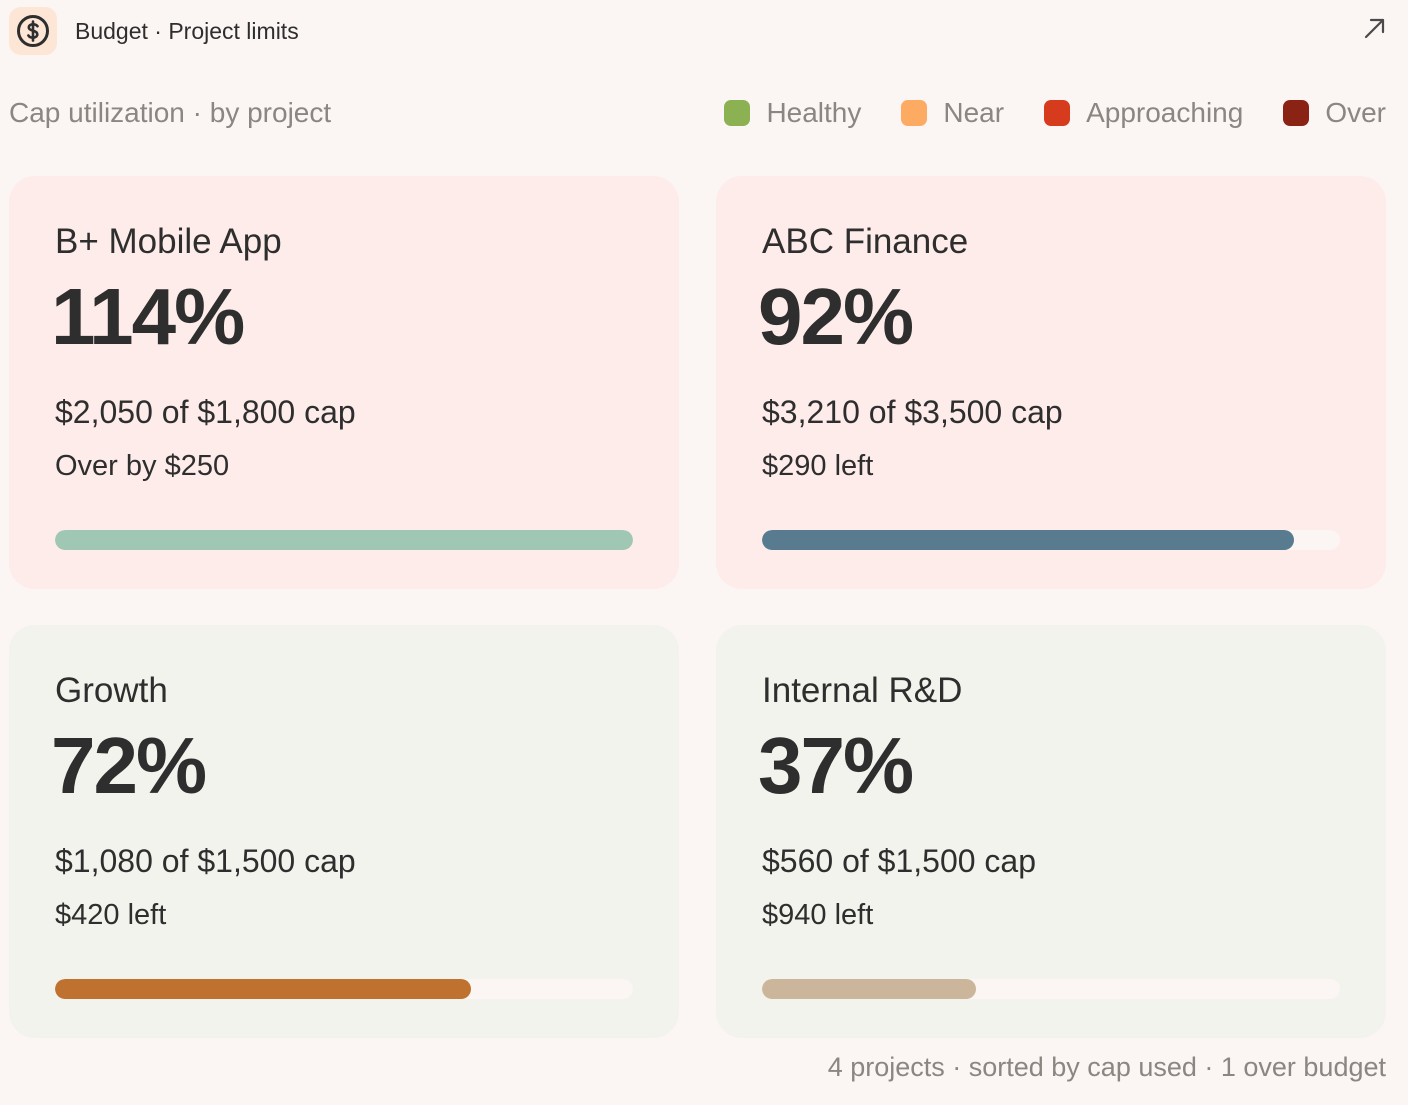 This screenshot has width=1408, height=1105. I want to click on spend-of-cap: $2,050 of $1,800 cap, so click(205, 412).